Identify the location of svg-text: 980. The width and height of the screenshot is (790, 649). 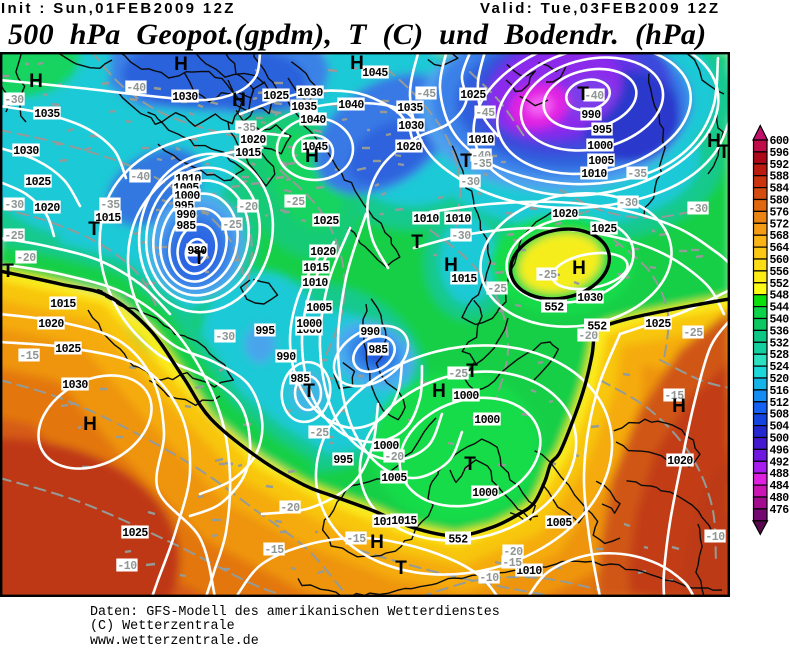
(197, 251).